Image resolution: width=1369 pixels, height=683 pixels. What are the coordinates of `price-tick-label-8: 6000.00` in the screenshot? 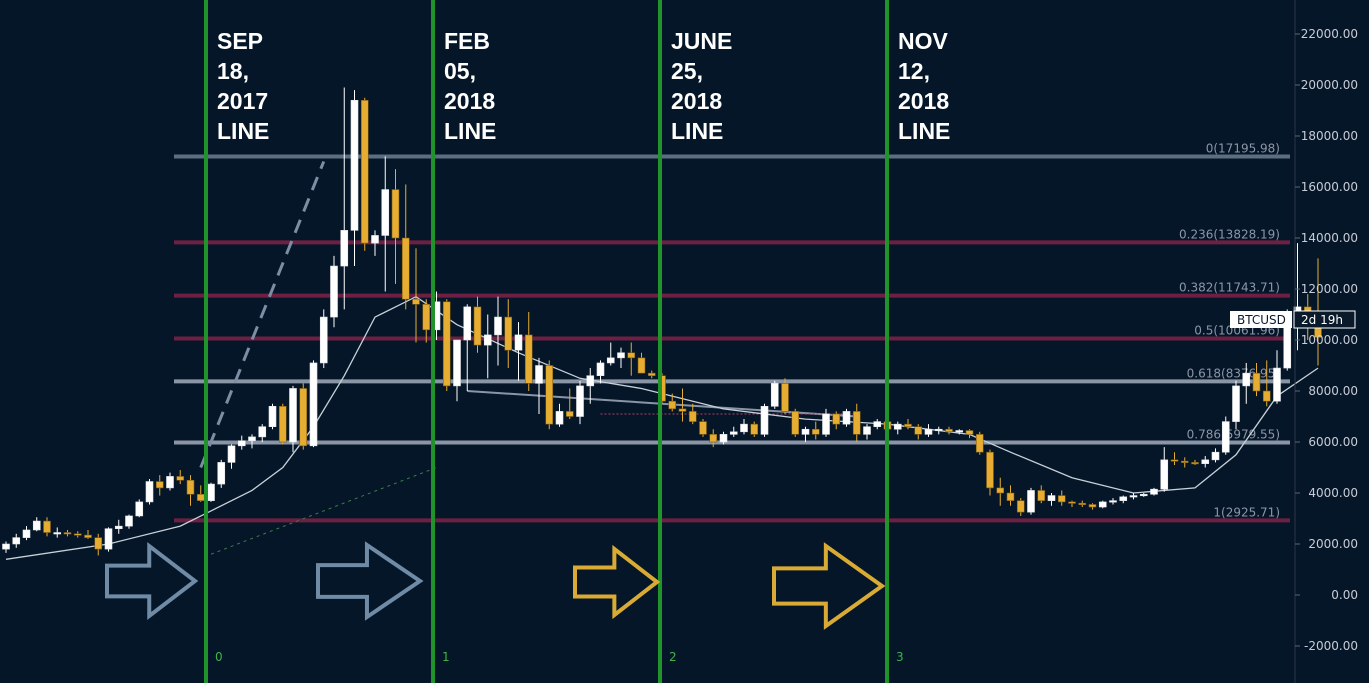 It's located at (1333, 442).